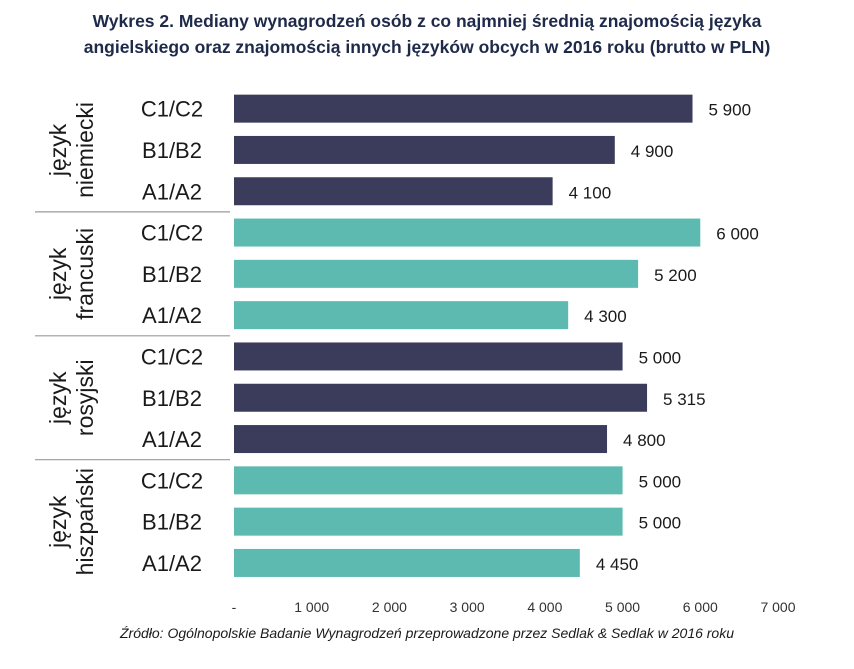  Describe the element at coordinates (71, 150) in the screenshot. I see `group-label: językniemiecki` at that location.